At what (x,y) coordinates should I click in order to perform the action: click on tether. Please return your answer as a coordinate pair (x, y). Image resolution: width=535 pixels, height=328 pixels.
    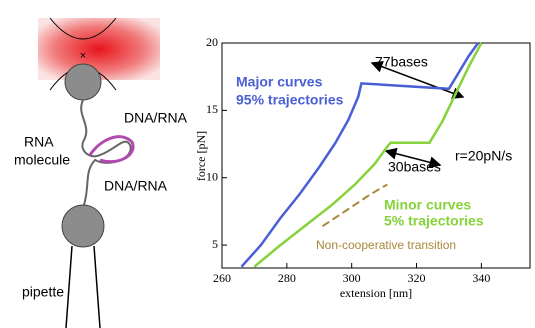
    Looking at the image, I should click on (106, 152).